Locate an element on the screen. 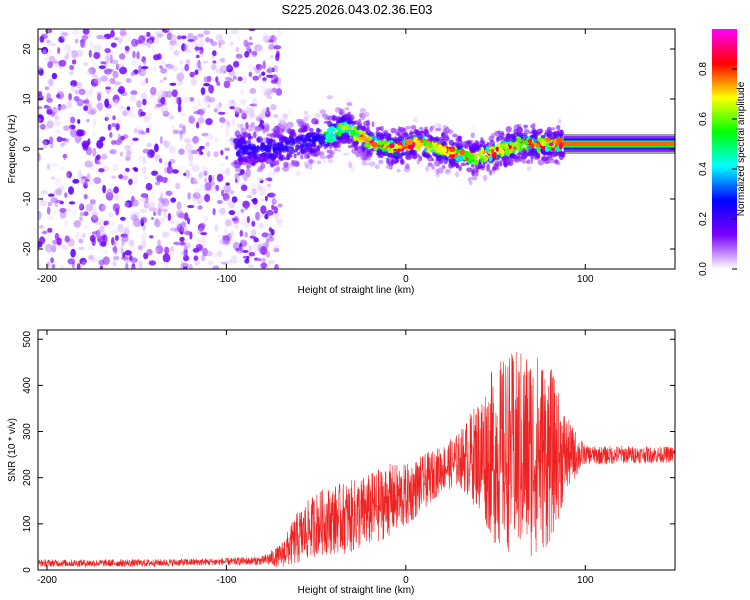 The width and height of the screenshot is (750, 600). snr-x-tick-label: 100 is located at coordinates (585, 580).